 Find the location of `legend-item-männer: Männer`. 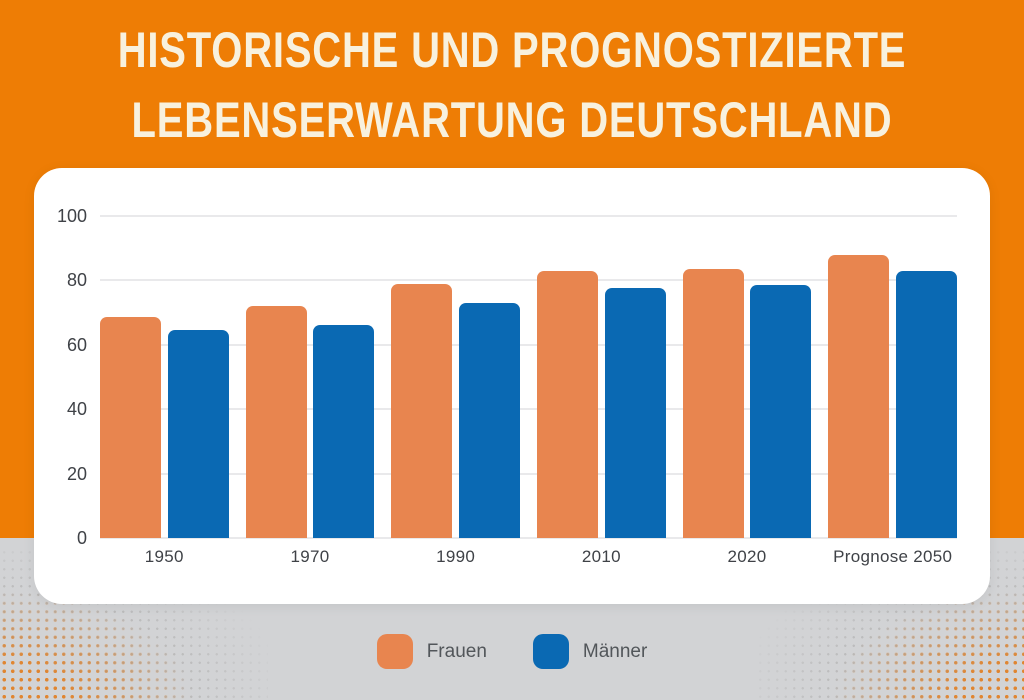

legend-item-männer: Männer is located at coordinates (590, 651).